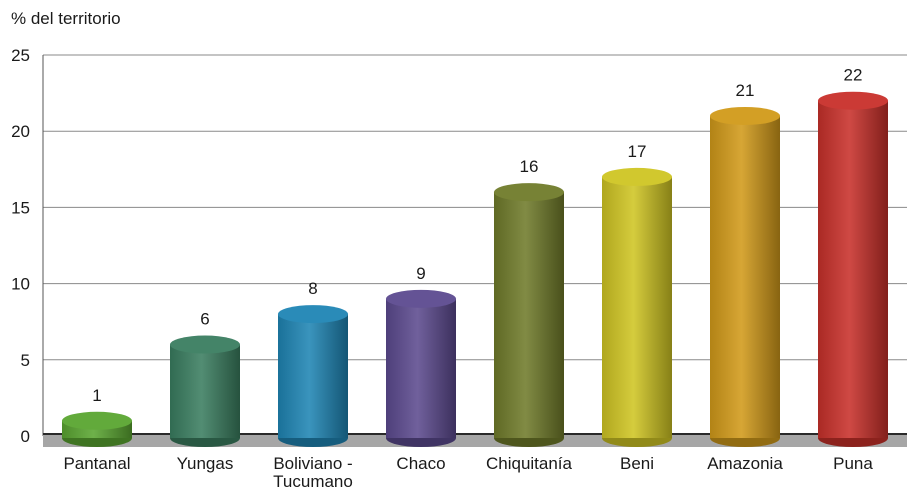 The image size is (908, 496). I want to click on y-axis-ticks: 0 5 10 15 20 25, so click(20, 246).